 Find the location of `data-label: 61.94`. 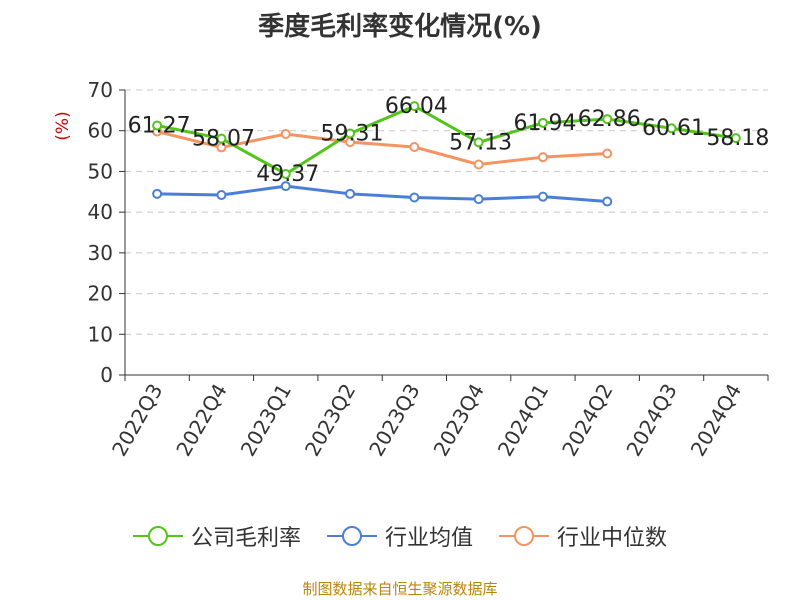

data-label: 61.94 is located at coordinates (544, 123).